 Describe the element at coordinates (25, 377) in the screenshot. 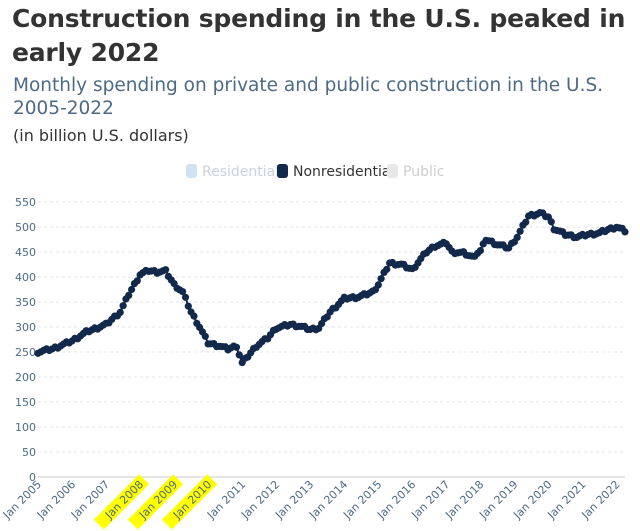

I see `y-tick-label: 200` at that location.